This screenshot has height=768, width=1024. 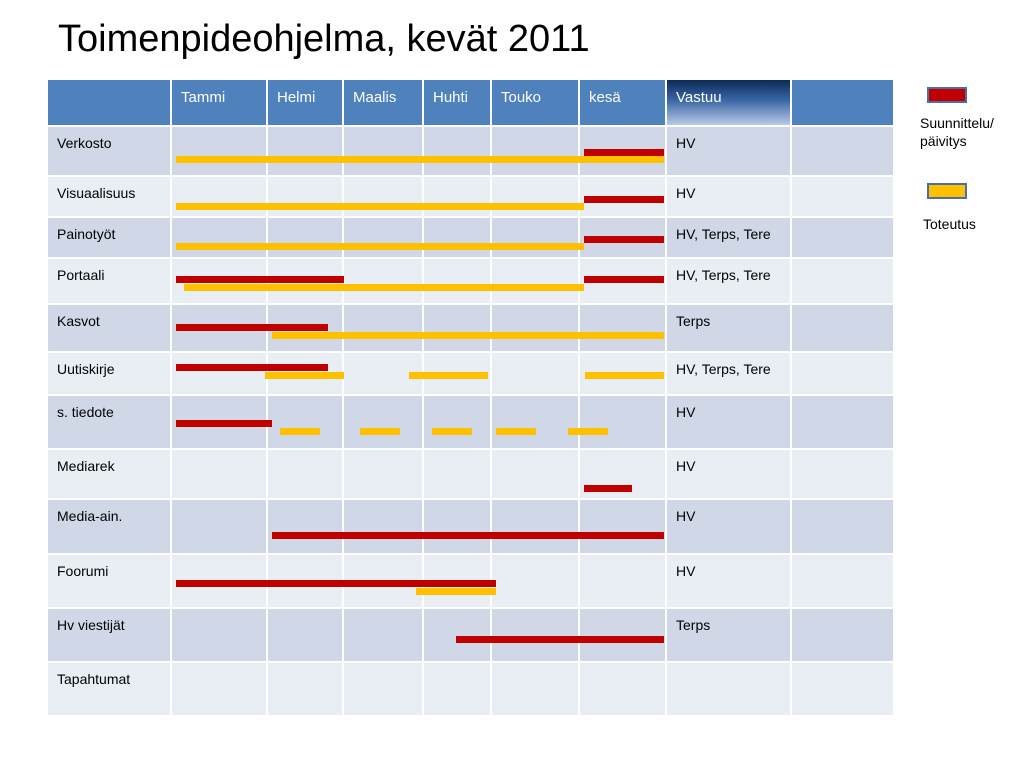 What do you see at coordinates (947, 95) in the screenshot?
I see `legend-plan-swatch` at bounding box center [947, 95].